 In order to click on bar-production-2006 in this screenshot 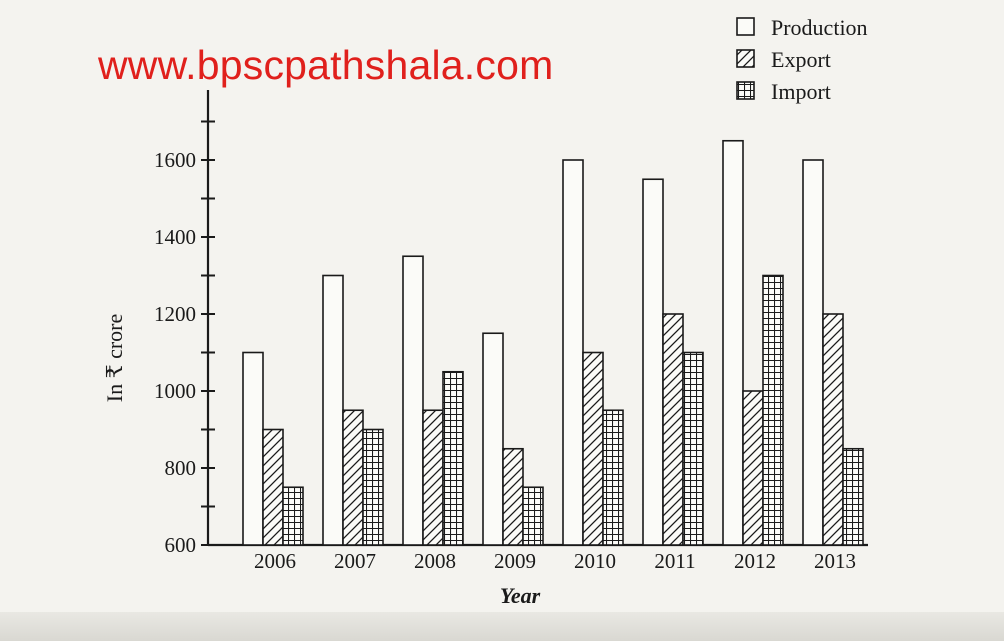, I will do `click(253, 448)`.